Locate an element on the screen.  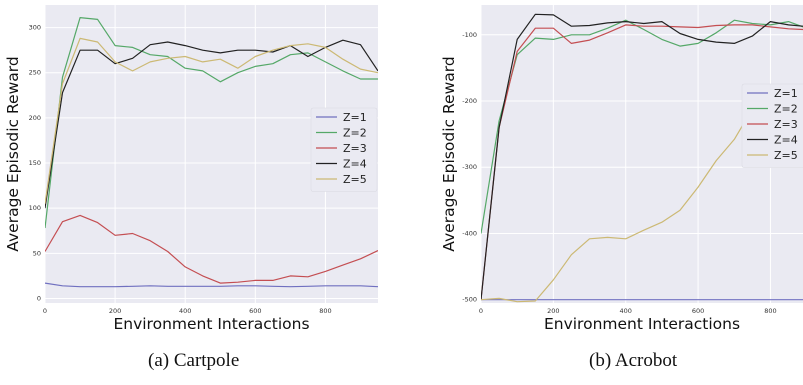
y-tick-label: -200 is located at coordinates (469, 101).